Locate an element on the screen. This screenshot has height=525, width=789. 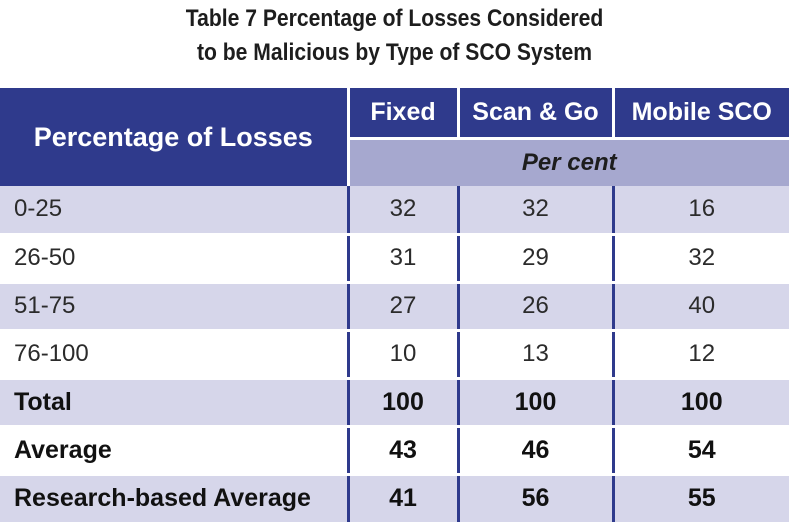
table-row-average: Average 43 46 54 is located at coordinates (394, 451).